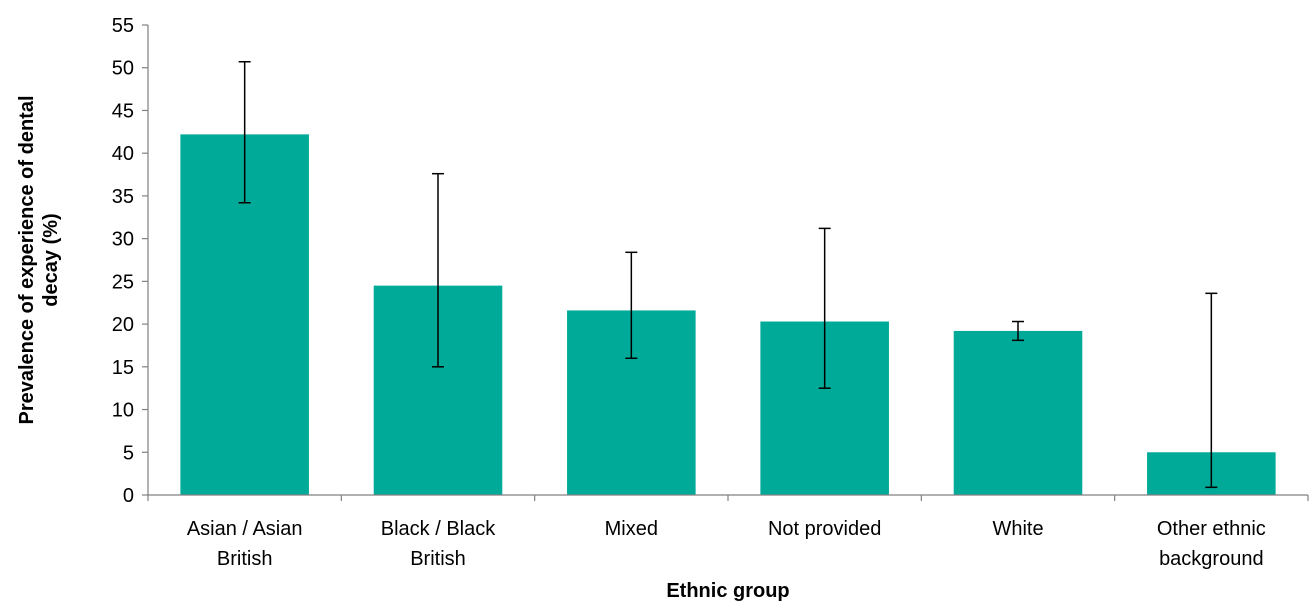  What do you see at coordinates (1018, 412) in the screenshot?
I see `bar` at bounding box center [1018, 412].